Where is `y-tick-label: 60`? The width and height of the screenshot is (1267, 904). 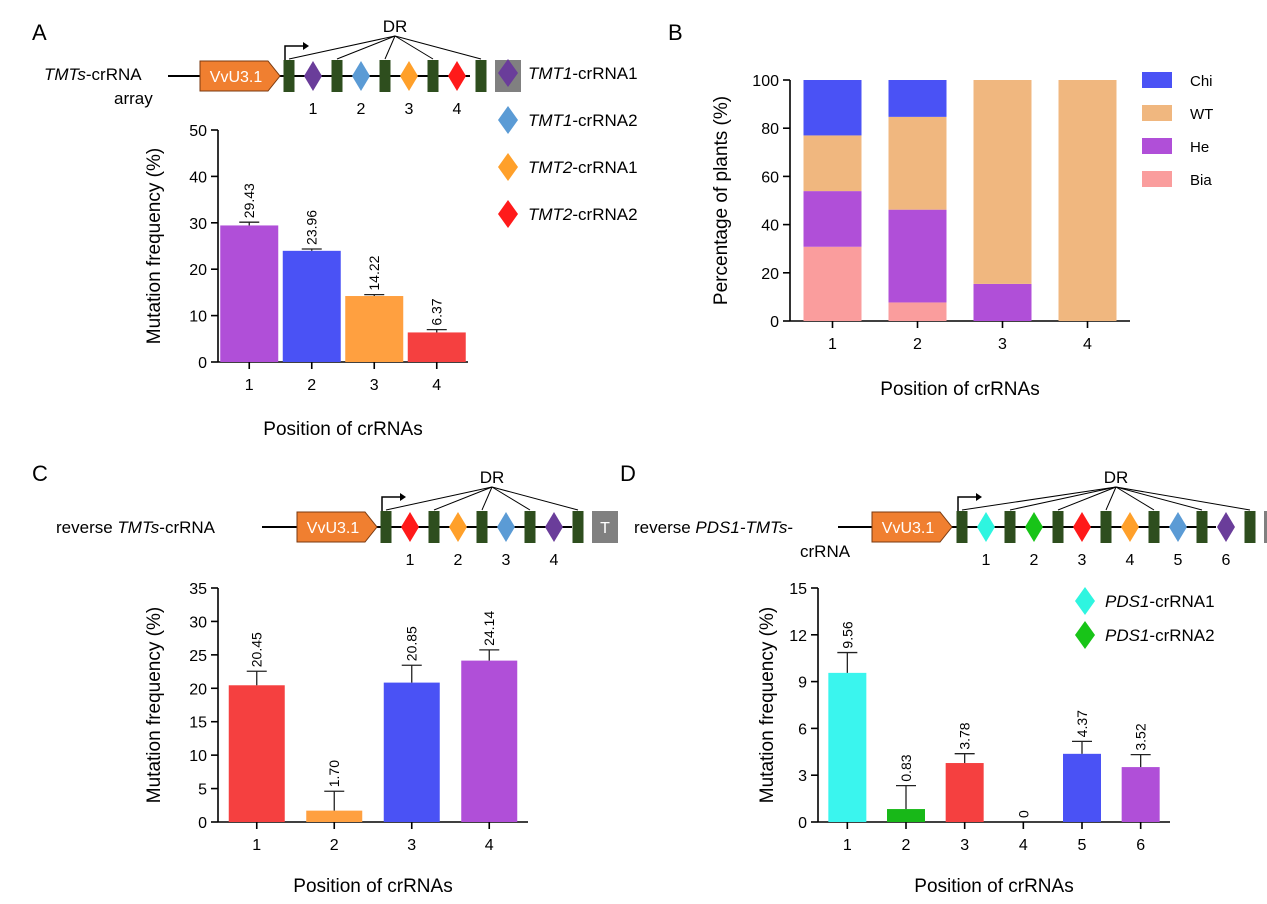
y-tick-label: 60 is located at coordinates (770, 177).